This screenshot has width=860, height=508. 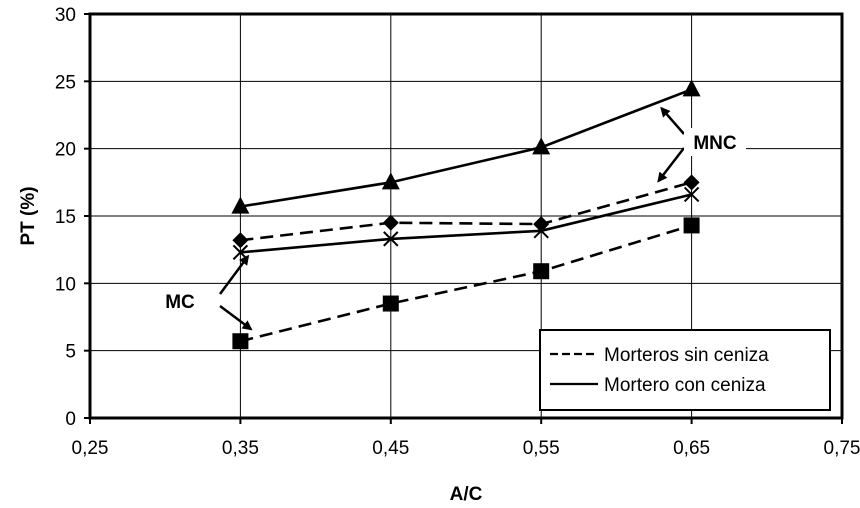 What do you see at coordinates (466, 494) in the screenshot?
I see `x-axis-title: A/C` at bounding box center [466, 494].